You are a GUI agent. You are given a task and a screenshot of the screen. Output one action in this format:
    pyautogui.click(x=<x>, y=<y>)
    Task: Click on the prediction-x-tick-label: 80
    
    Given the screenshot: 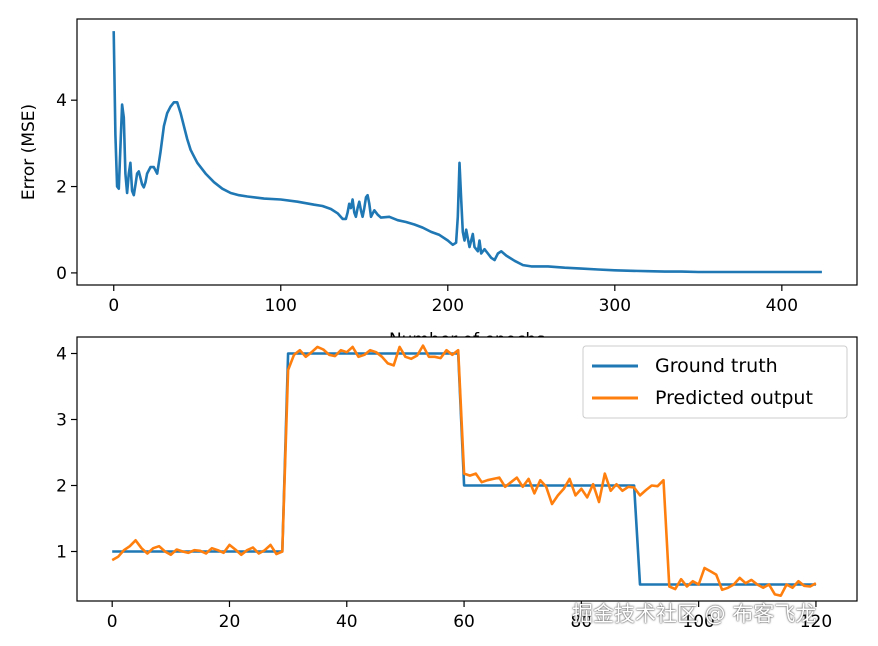 What is the action you would take?
    pyautogui.click(x=582, y=622)
    